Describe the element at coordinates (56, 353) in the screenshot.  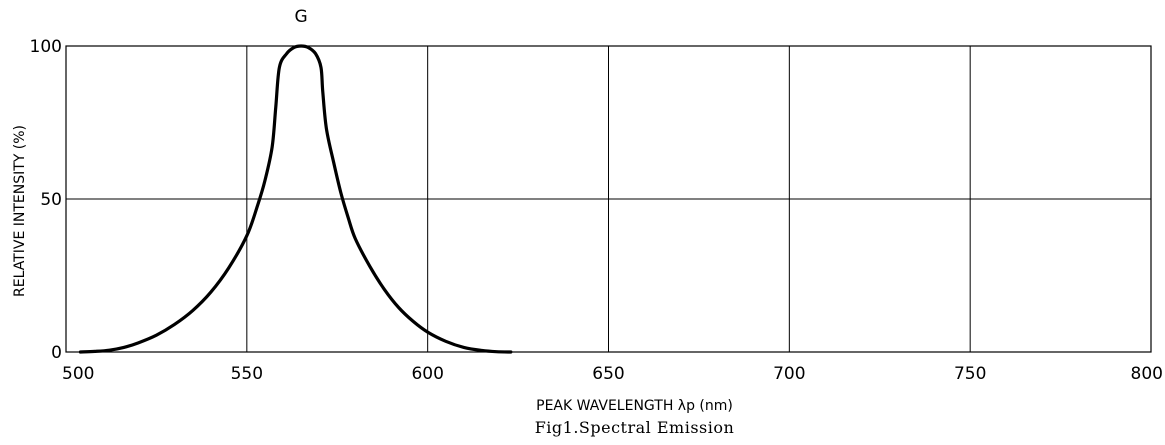
I see `y-tick-label-0: 0` at that location.